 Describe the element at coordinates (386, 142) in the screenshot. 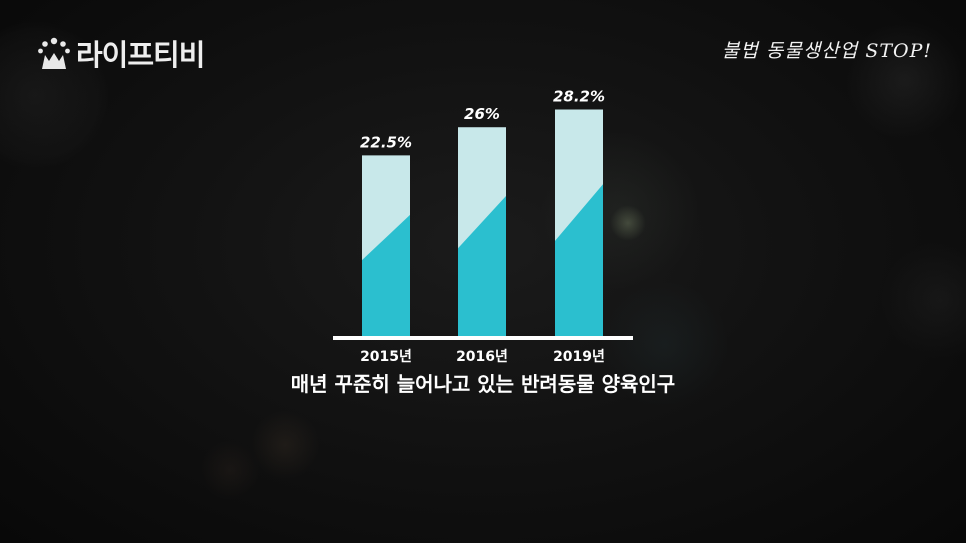

I see `data-label: 22.5%` at that location.